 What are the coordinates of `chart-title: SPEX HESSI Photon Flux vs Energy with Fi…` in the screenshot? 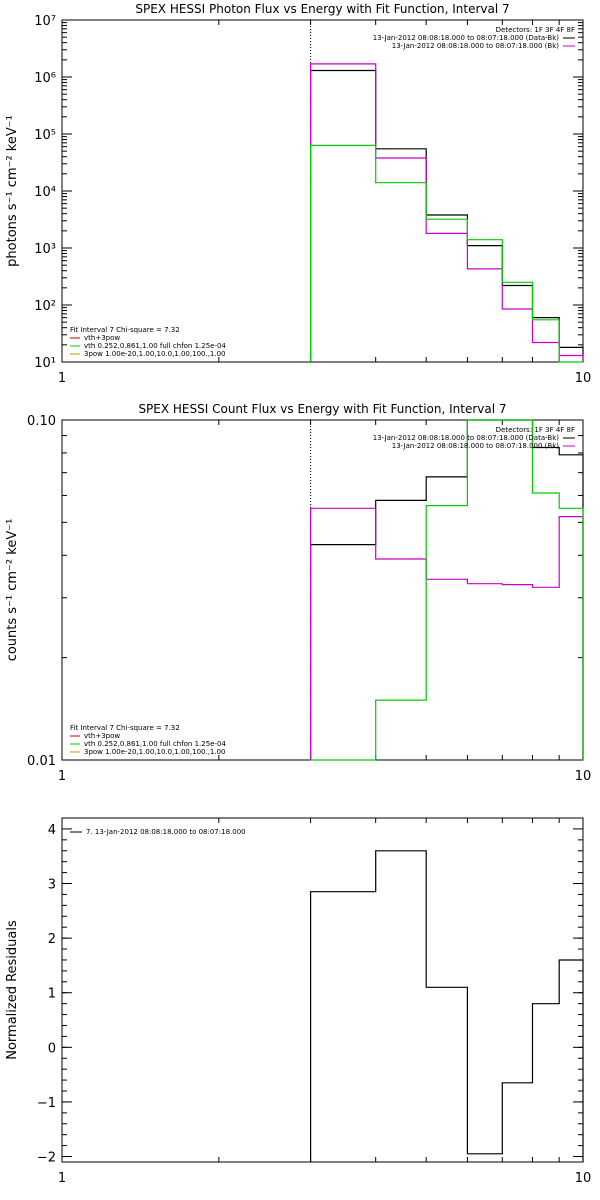 It's located at (322, 9).